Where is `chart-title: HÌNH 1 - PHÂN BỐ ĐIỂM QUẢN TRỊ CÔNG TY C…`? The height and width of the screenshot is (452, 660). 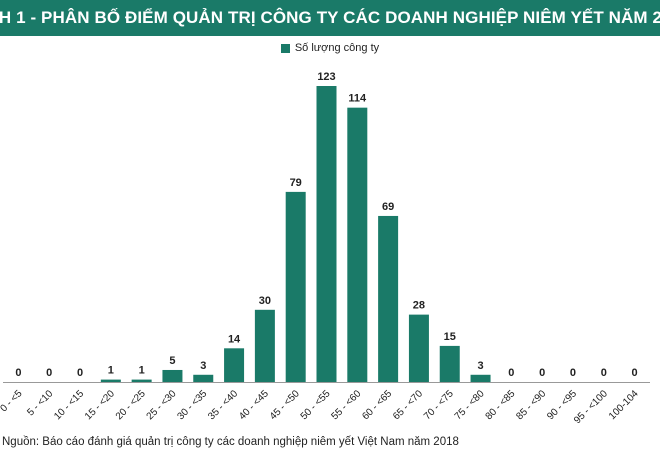
chart-title: HÌNH 1 - PHÂN BỐ ĐIỂM QUẢN TRỊ CÔNG TY C… is located at coordinates (330, 17).